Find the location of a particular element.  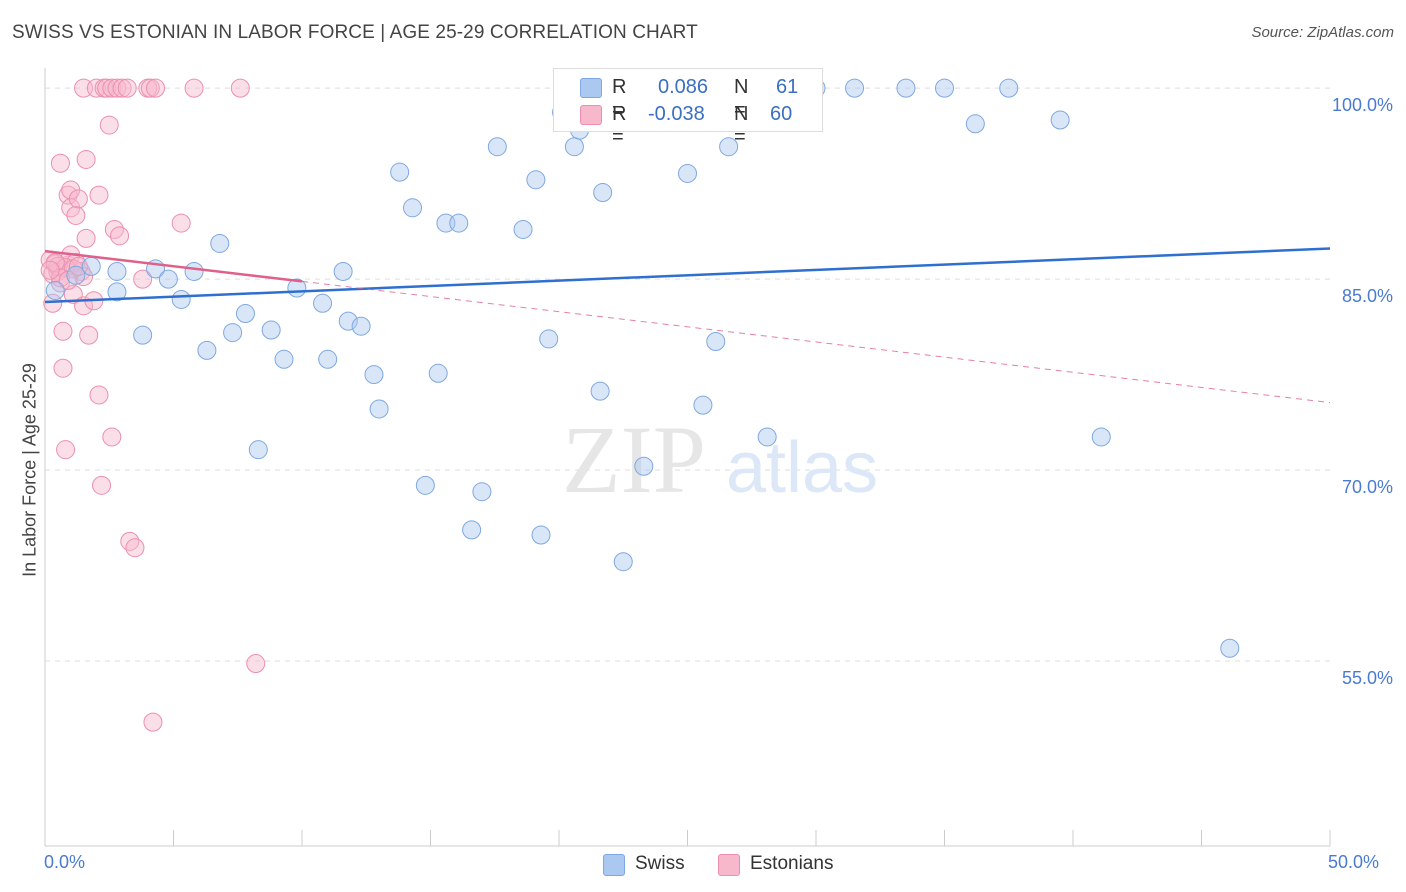

estonians-r-value: -0.038 is located at coordinates (676, 114).